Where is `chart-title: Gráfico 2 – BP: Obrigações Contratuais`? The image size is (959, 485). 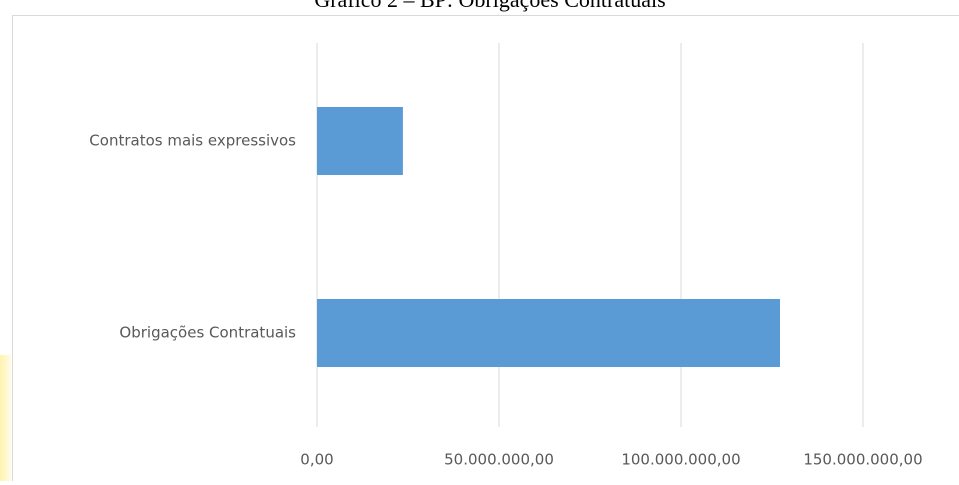 chart-title: Gráfico 2 – BP: Obrigações Contratuais is located at coordinates (489, 6).